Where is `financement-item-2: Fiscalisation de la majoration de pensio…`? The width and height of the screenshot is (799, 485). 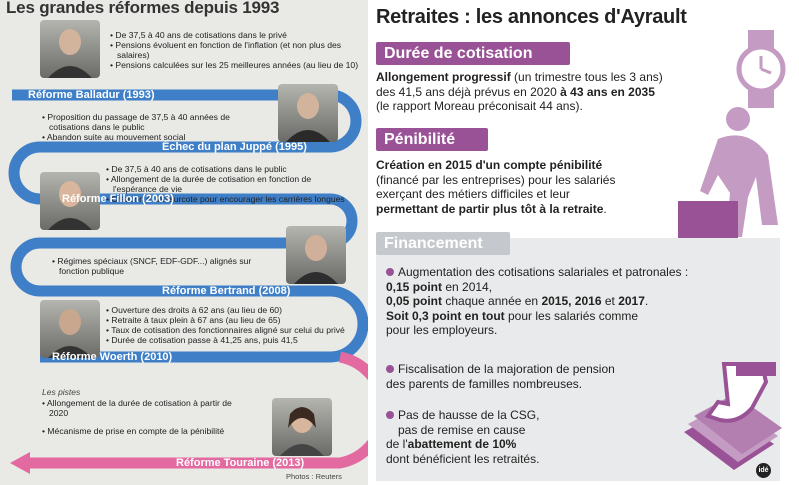
financement-item-2: Fiscalisation de la majoration de pensio… is located at coordinates (500, 376).